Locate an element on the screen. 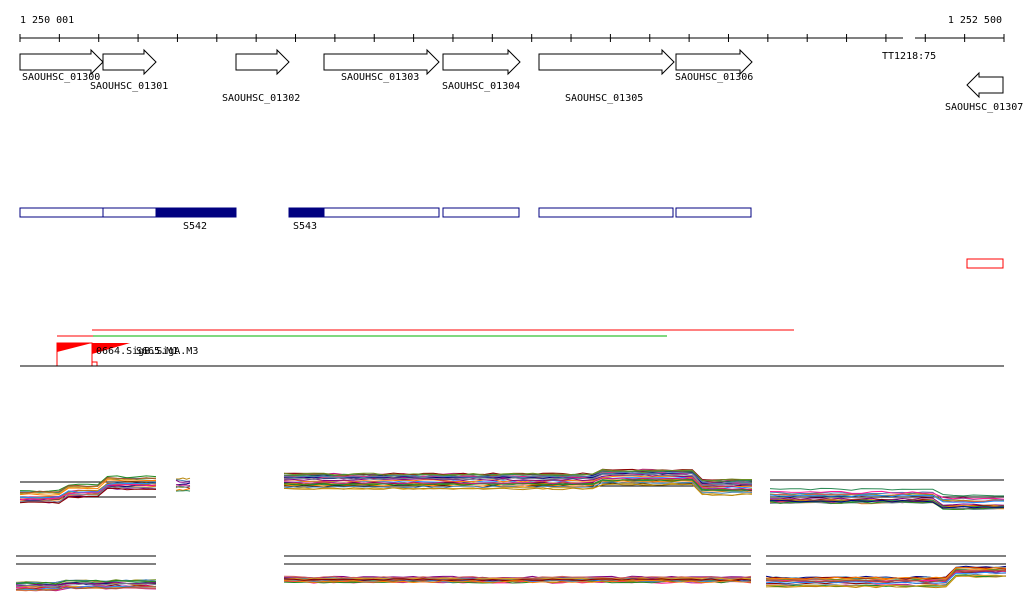  ruler-ticks is located at coordinates (512, 38).